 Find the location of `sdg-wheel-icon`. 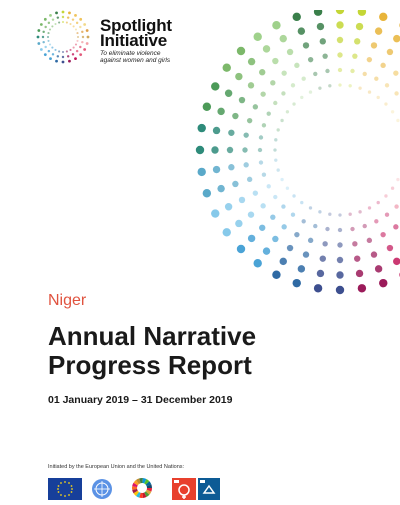

sdg-wheel-icon is located at coordinates (142, 488).